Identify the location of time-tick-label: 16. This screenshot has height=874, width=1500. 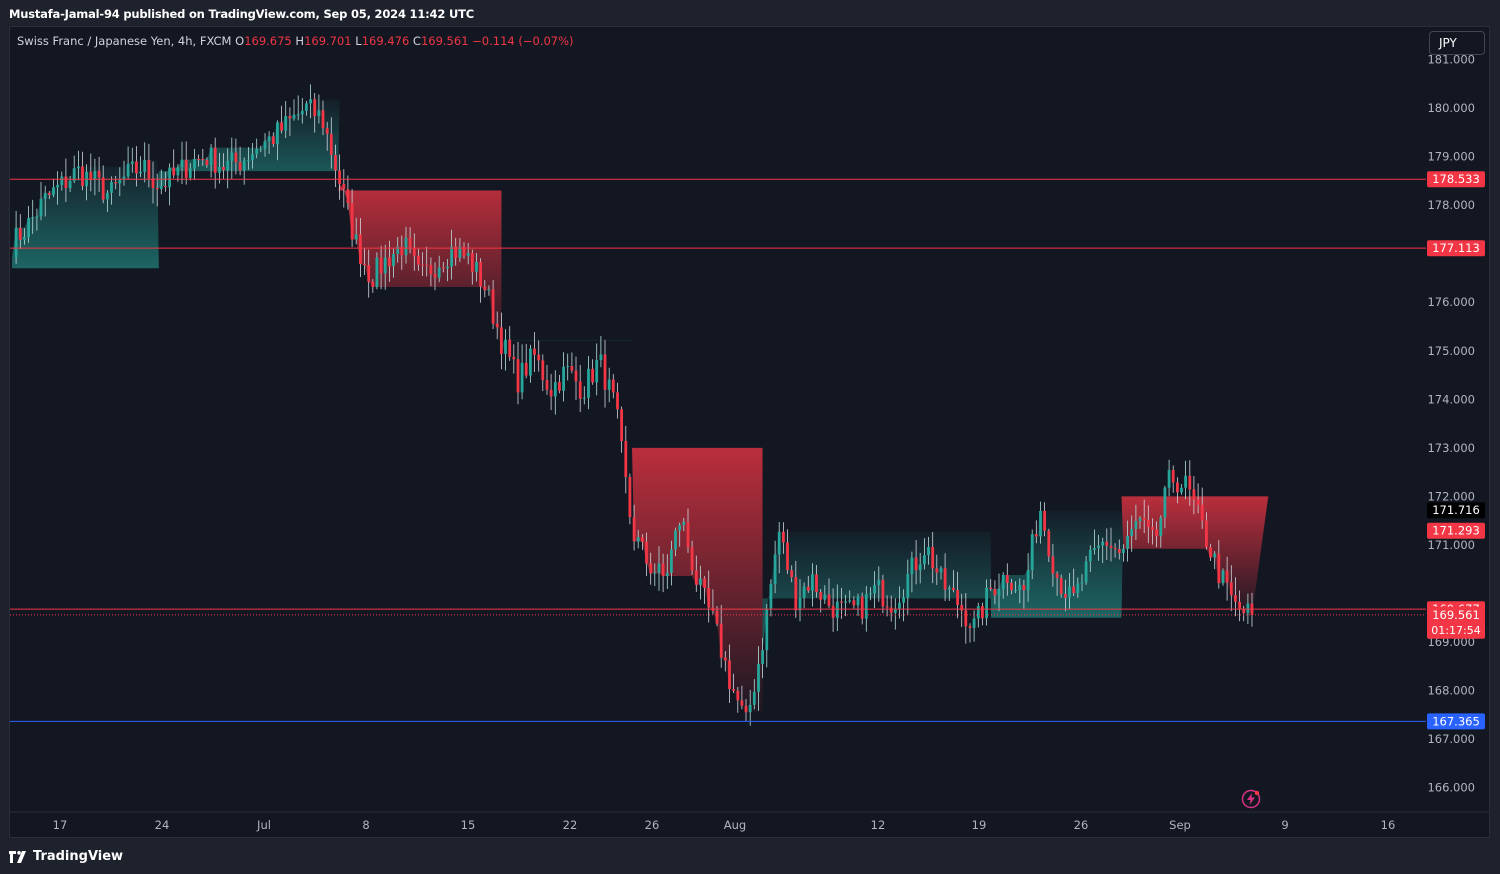
(1388, 825).